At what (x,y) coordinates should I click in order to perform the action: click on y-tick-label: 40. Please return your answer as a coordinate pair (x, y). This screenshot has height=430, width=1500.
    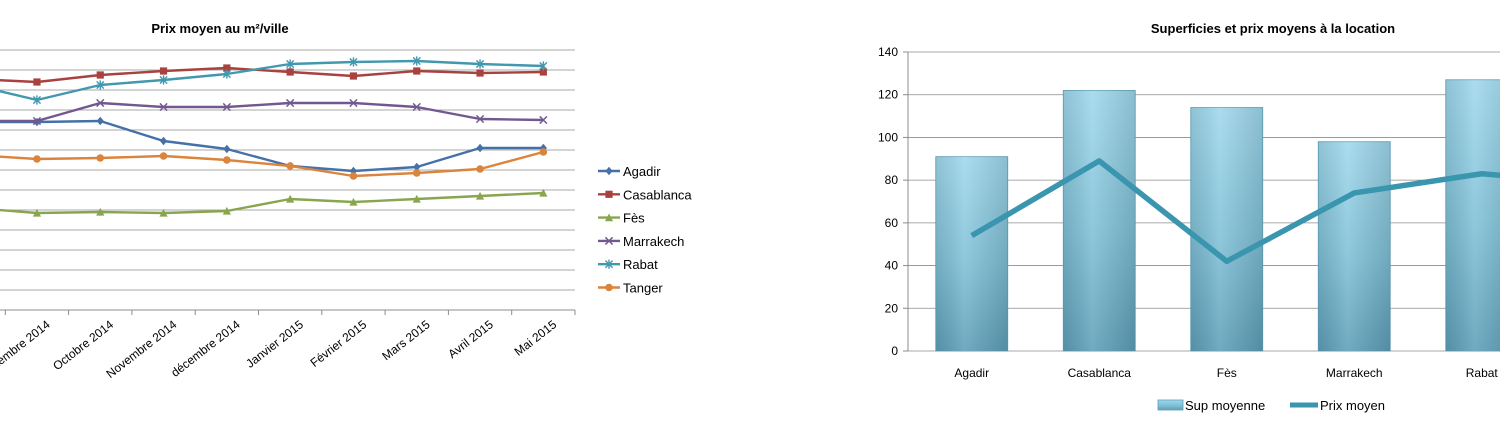
    Looking at the image, I should click on (892, 266).